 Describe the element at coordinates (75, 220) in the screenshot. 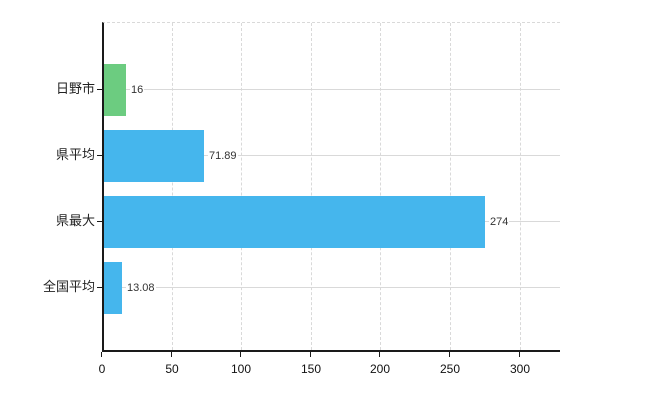

I see `category-label-2: 県最大` at that location.